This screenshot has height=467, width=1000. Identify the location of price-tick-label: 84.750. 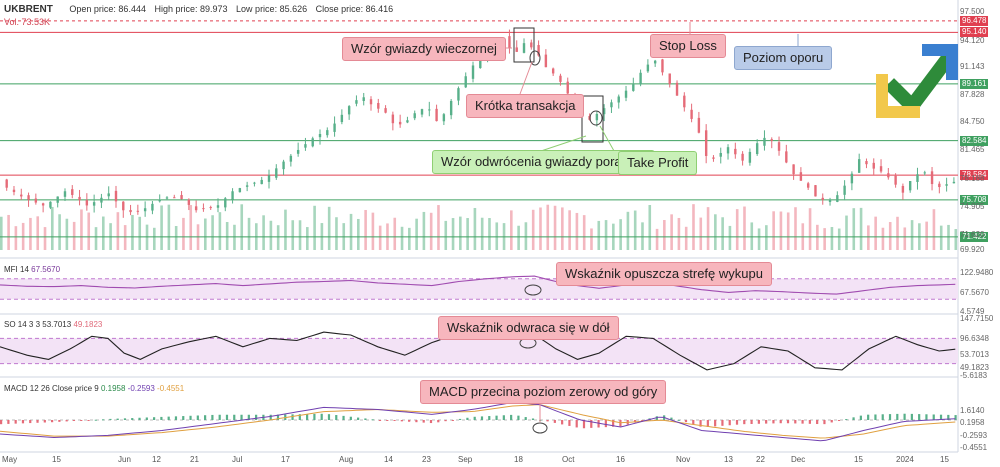
(972, 121).